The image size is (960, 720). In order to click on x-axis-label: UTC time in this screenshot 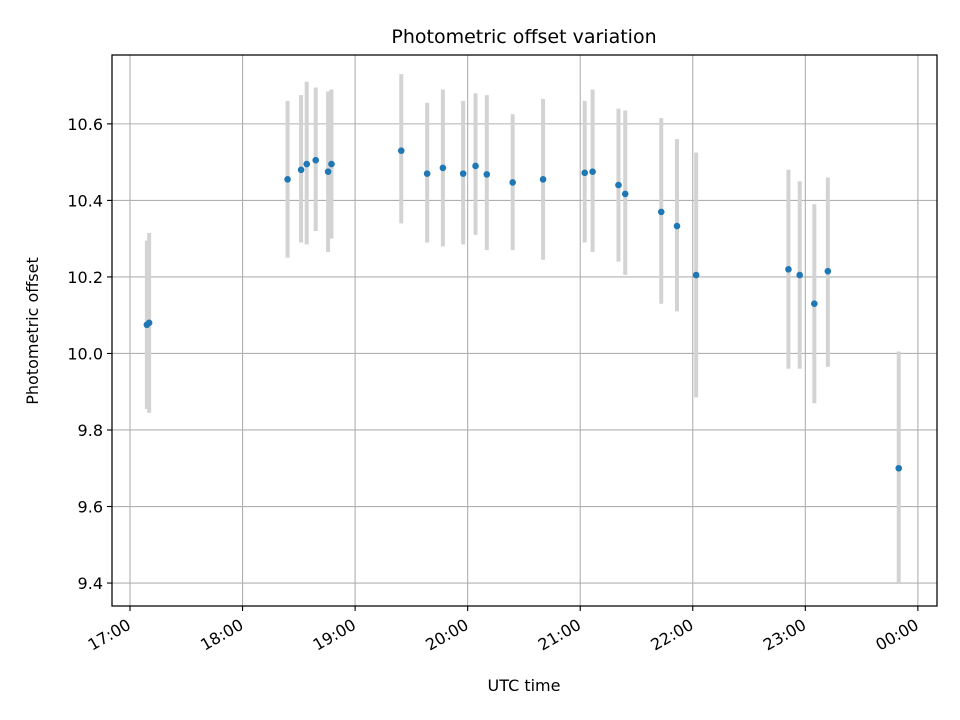, I will do `click(524, 685)`.